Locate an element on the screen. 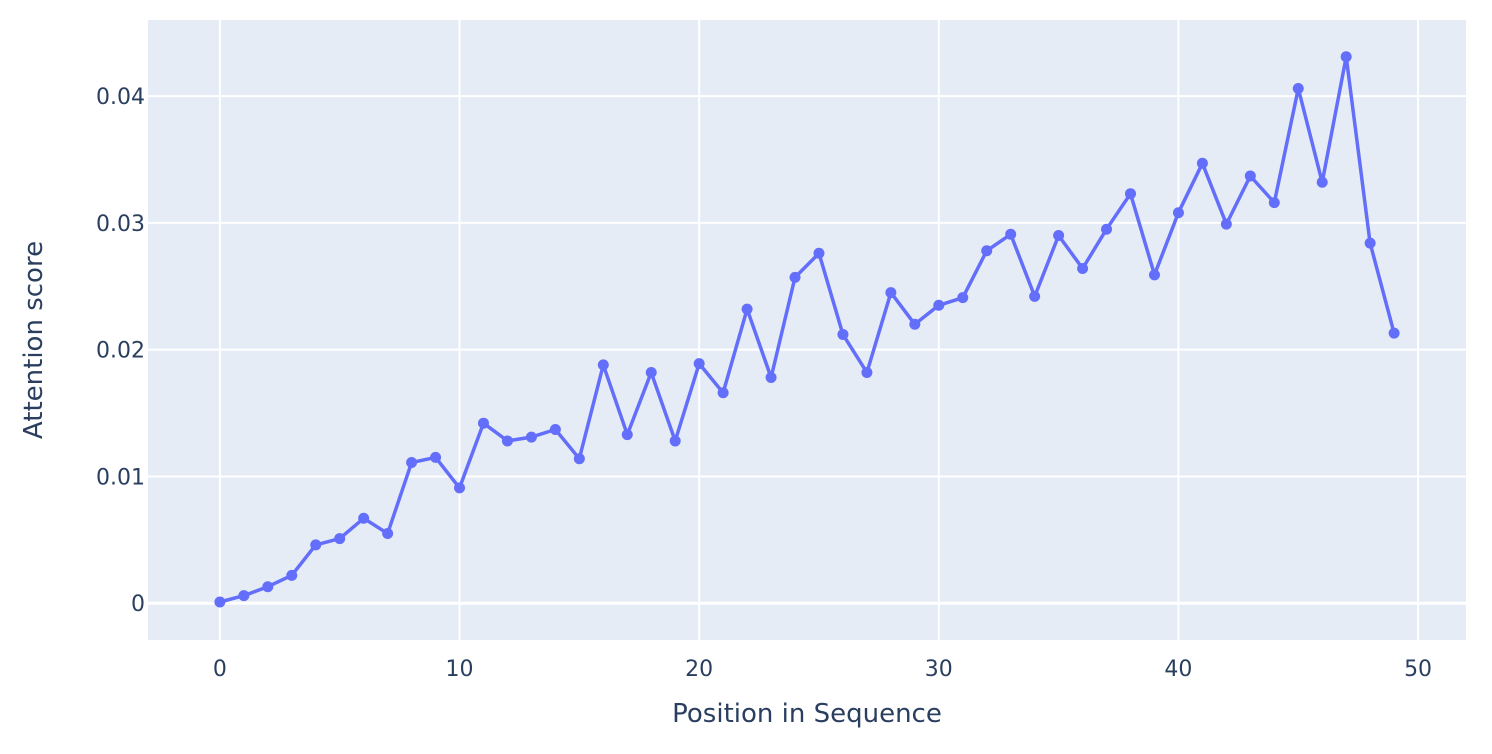 The width and height of the screenshot is (1492, 754). y-tick-label: 0.02 is located at coordinates (120, 351).